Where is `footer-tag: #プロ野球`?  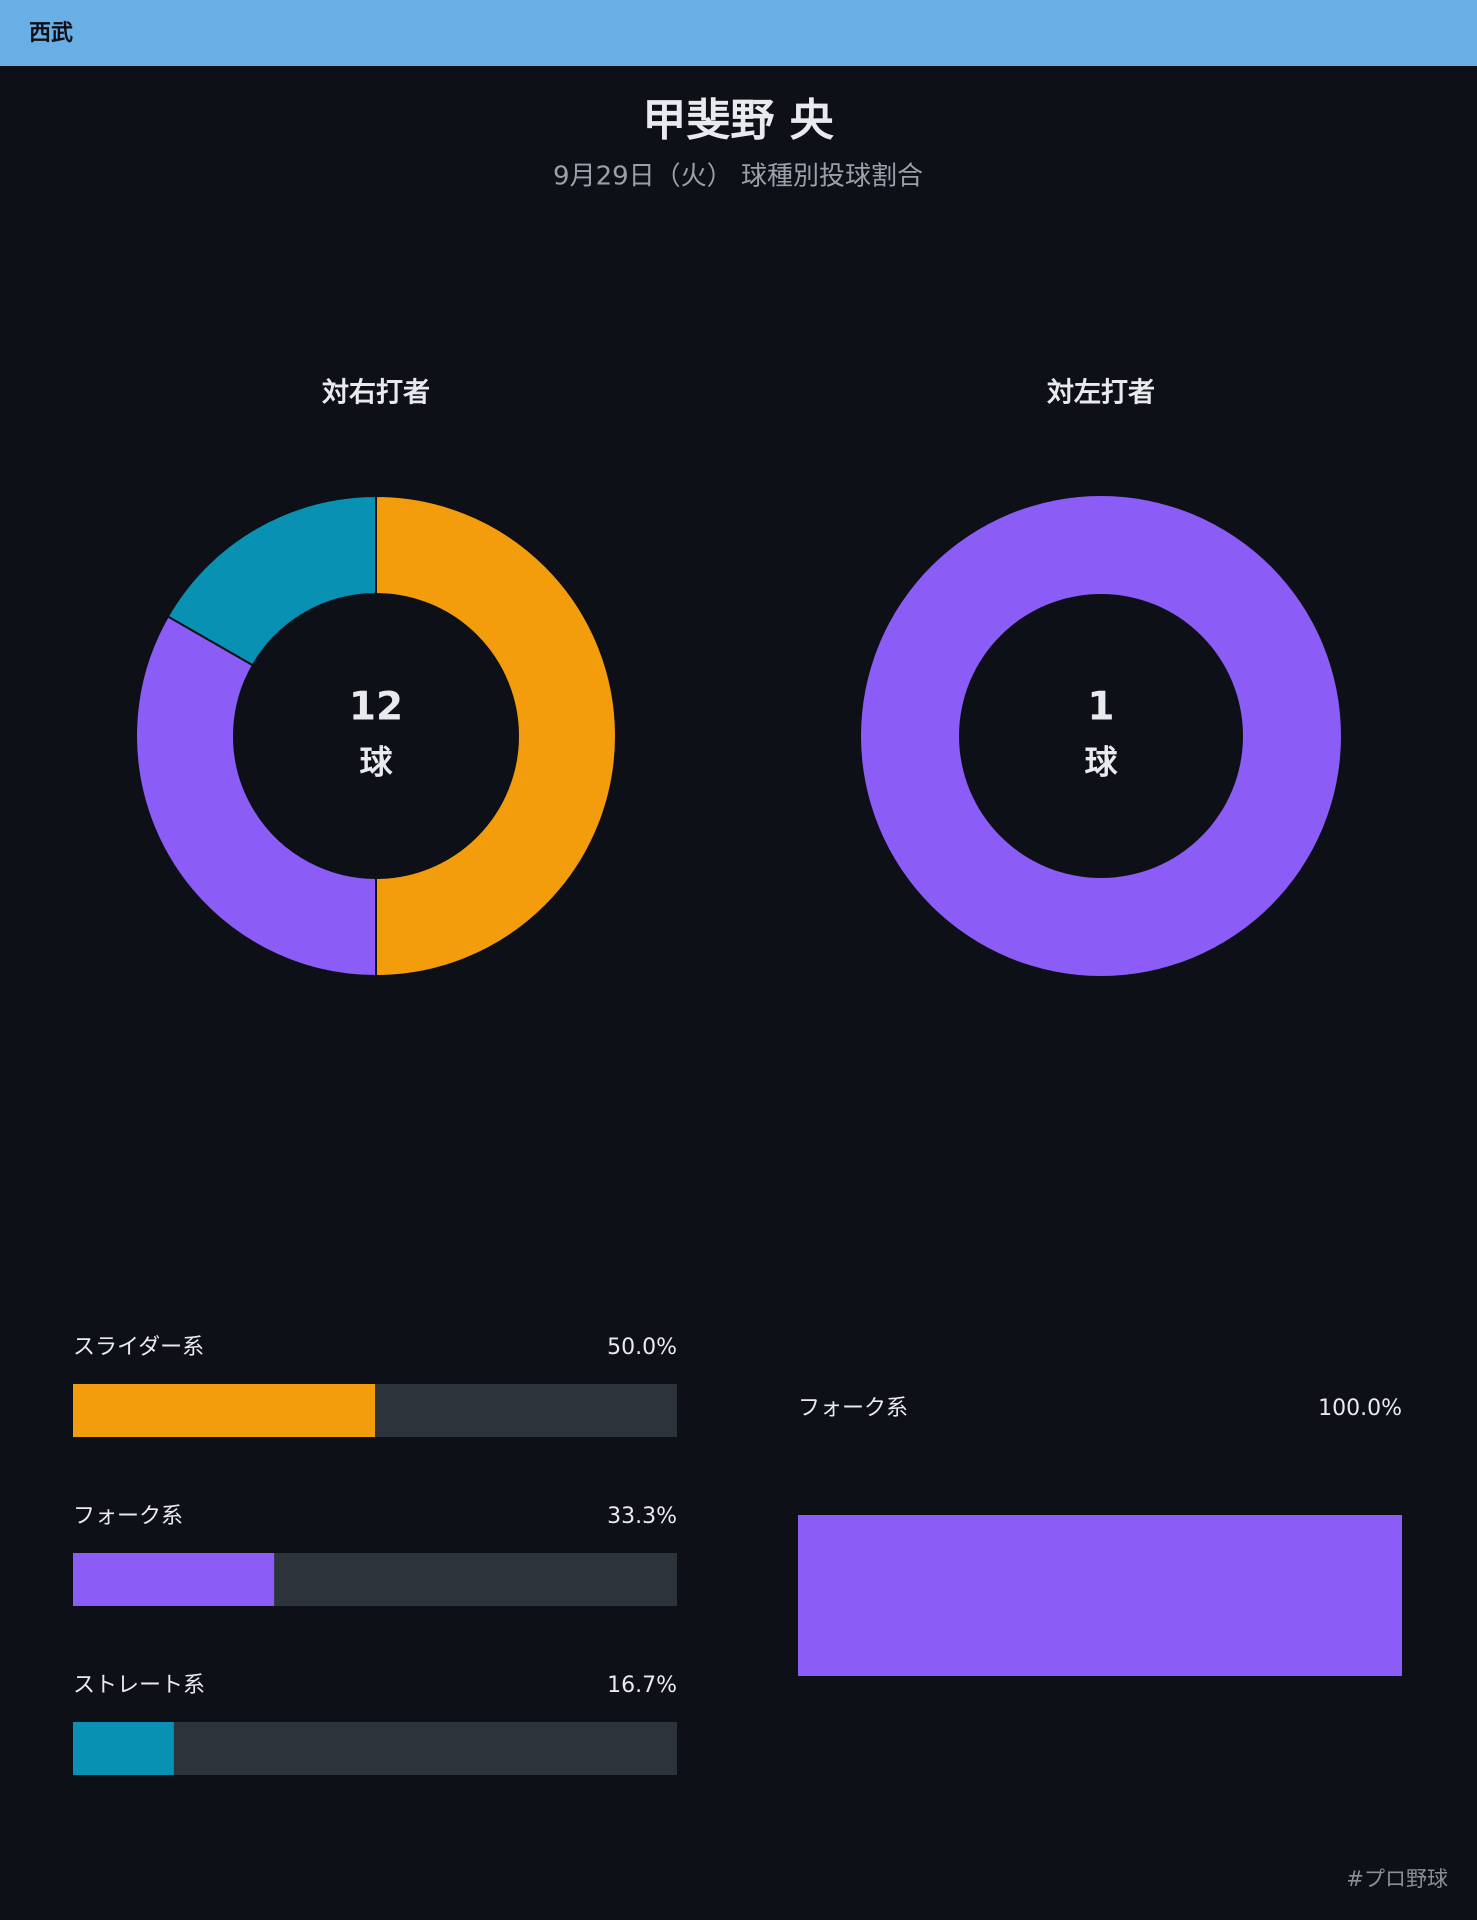
footer-tag: #プロ野球 is located at coordinates (1397, 1879).